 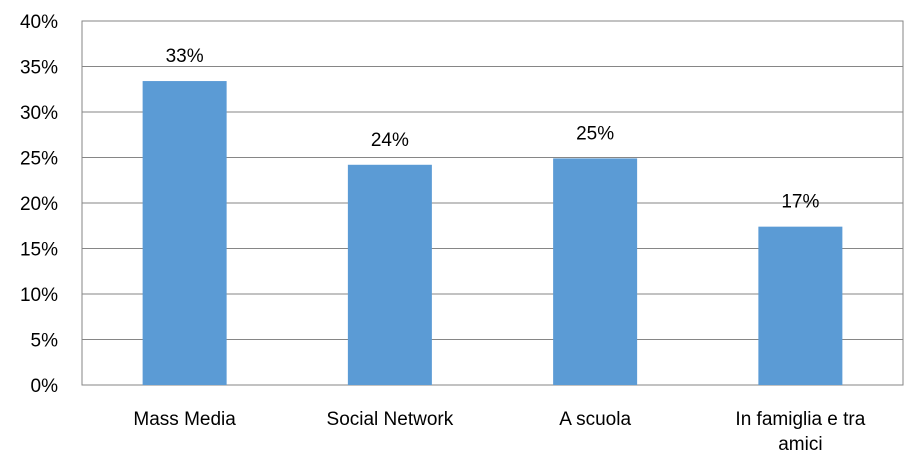 I want to click on x-category-label: In famiglia e tra amici, so click(x=800, y=432).